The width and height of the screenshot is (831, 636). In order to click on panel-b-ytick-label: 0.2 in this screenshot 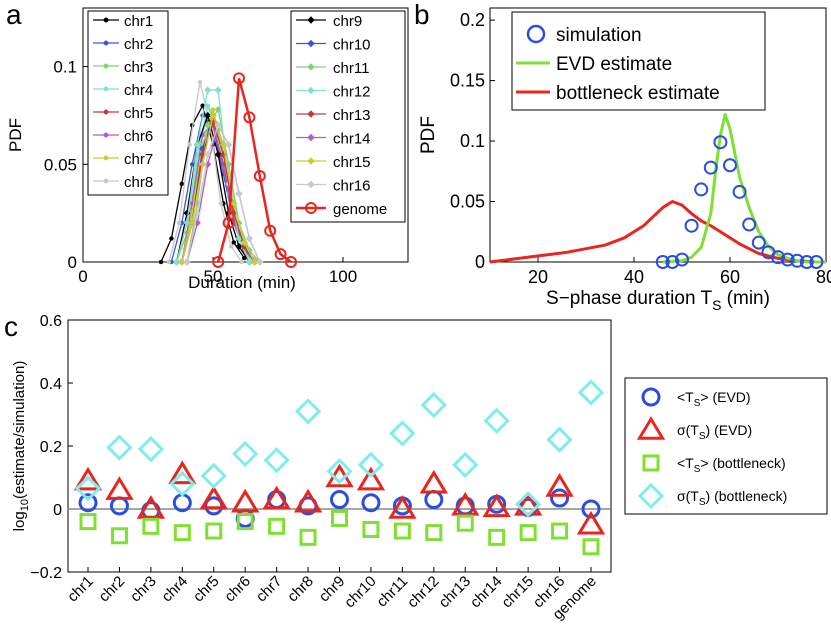, I will do `click(472, 20)`.